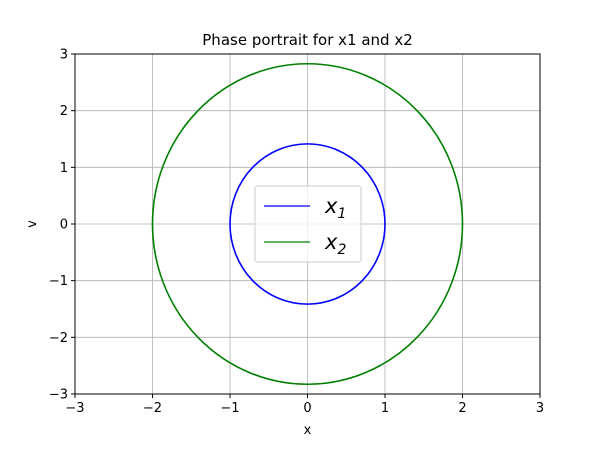 This screenshot has height=450, width=600. Describe the element at coordinates (307, 408) in the screenshot. I see `x-tick-label: 0` at that location.